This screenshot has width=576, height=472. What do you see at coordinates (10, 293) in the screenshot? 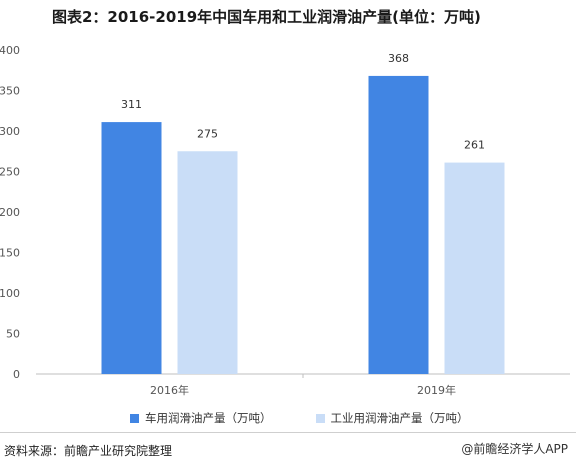
I see `y-tick-label: 100` at bounding box center [10, 293].